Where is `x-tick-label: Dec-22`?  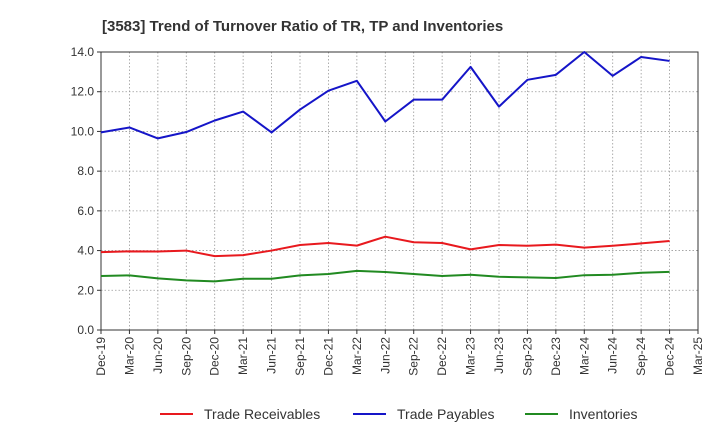 x-tick-label: Dec-22 is located at coordinates (442, 356).